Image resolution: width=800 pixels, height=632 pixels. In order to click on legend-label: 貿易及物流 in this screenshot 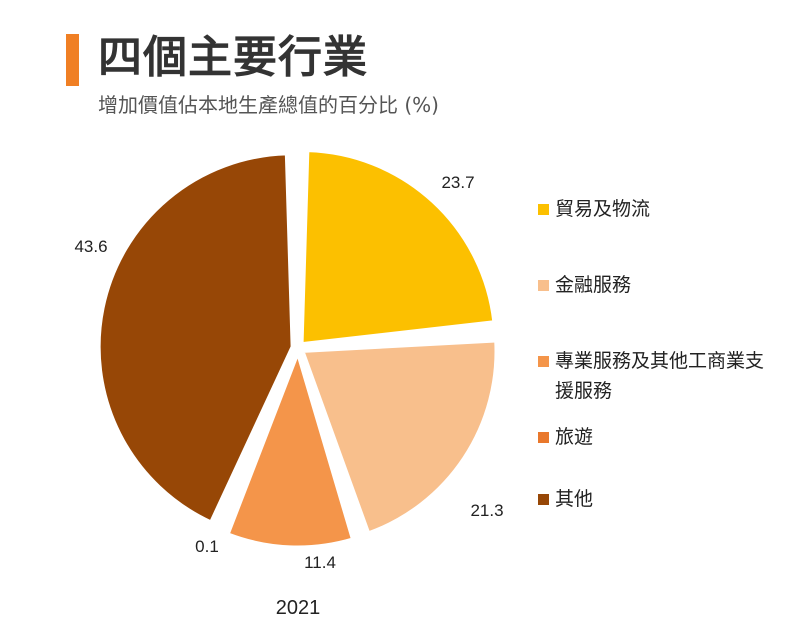, I will do `click(603, 209)`.